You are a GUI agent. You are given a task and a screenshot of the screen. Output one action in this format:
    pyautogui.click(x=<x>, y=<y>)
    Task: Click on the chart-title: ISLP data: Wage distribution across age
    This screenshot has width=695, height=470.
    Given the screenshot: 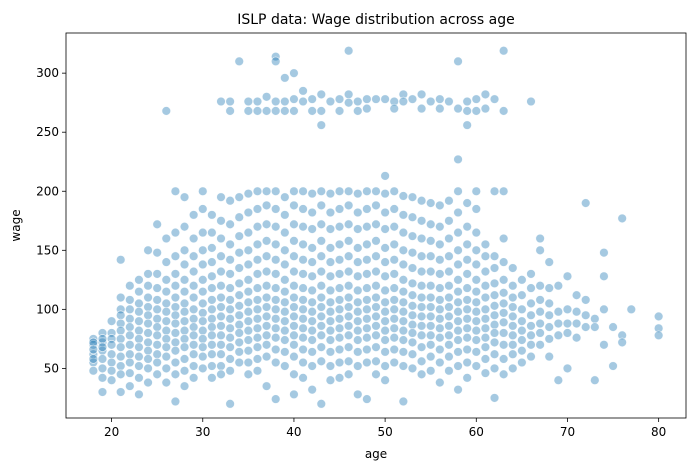 What is the action you would take?
    pyautogui.click(x=376, y=20)
    